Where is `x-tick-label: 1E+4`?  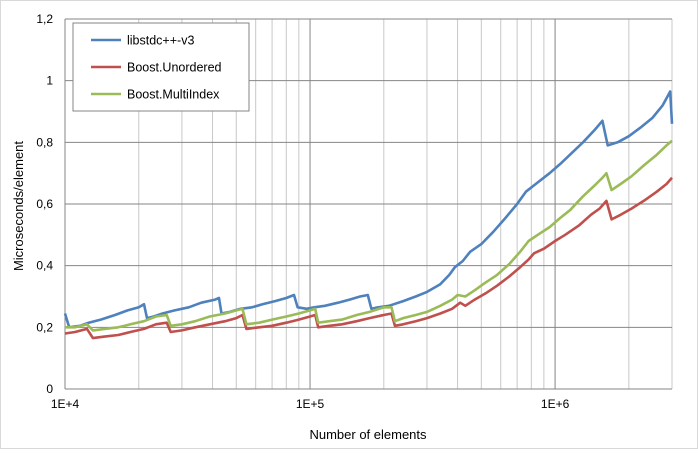
x-tick-label: 1E+4 is located at coordinates (65, 404).